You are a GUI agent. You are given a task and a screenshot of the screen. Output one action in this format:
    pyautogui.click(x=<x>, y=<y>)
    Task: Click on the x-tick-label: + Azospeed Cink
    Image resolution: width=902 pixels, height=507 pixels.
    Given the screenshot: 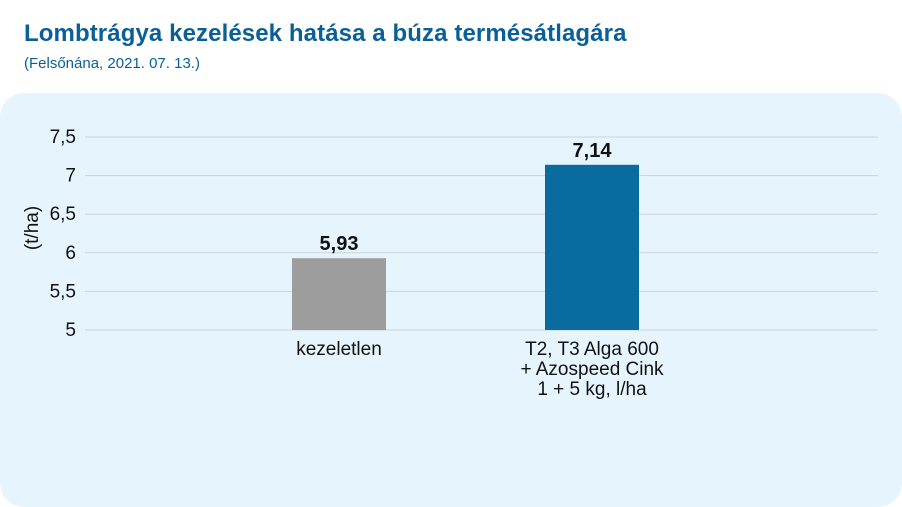 What is the action you would take?
    pyautogui.click(x=592, y=369)
    